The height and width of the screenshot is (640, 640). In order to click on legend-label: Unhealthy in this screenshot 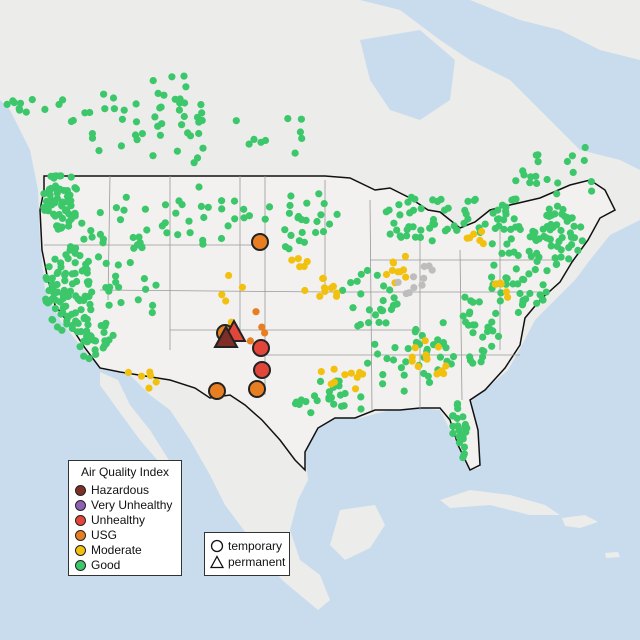, I will do `click(118, 520)`.